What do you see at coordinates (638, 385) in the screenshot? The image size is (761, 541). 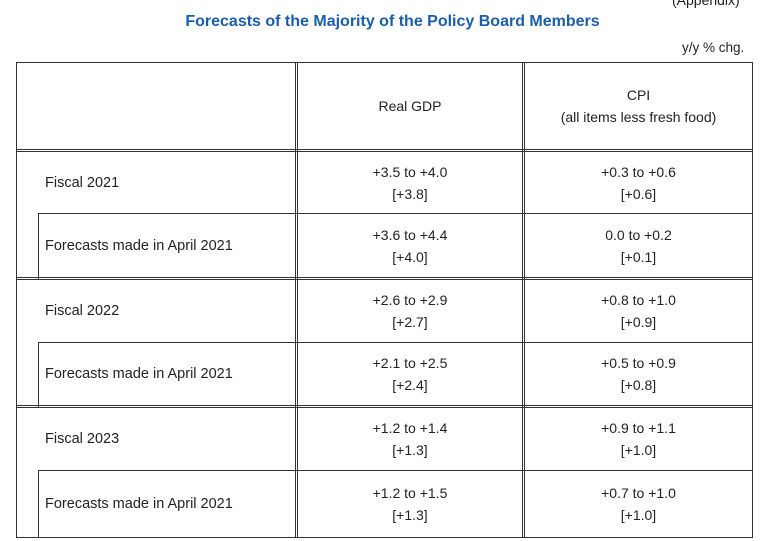 I see `cpi-median: [+0.8]` at bounding box center [638, 385].